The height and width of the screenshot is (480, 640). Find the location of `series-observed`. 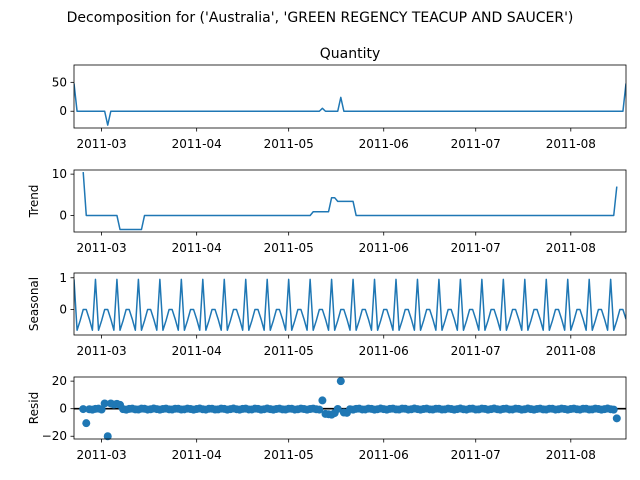

series-observed is located at coordinates (350, 104).